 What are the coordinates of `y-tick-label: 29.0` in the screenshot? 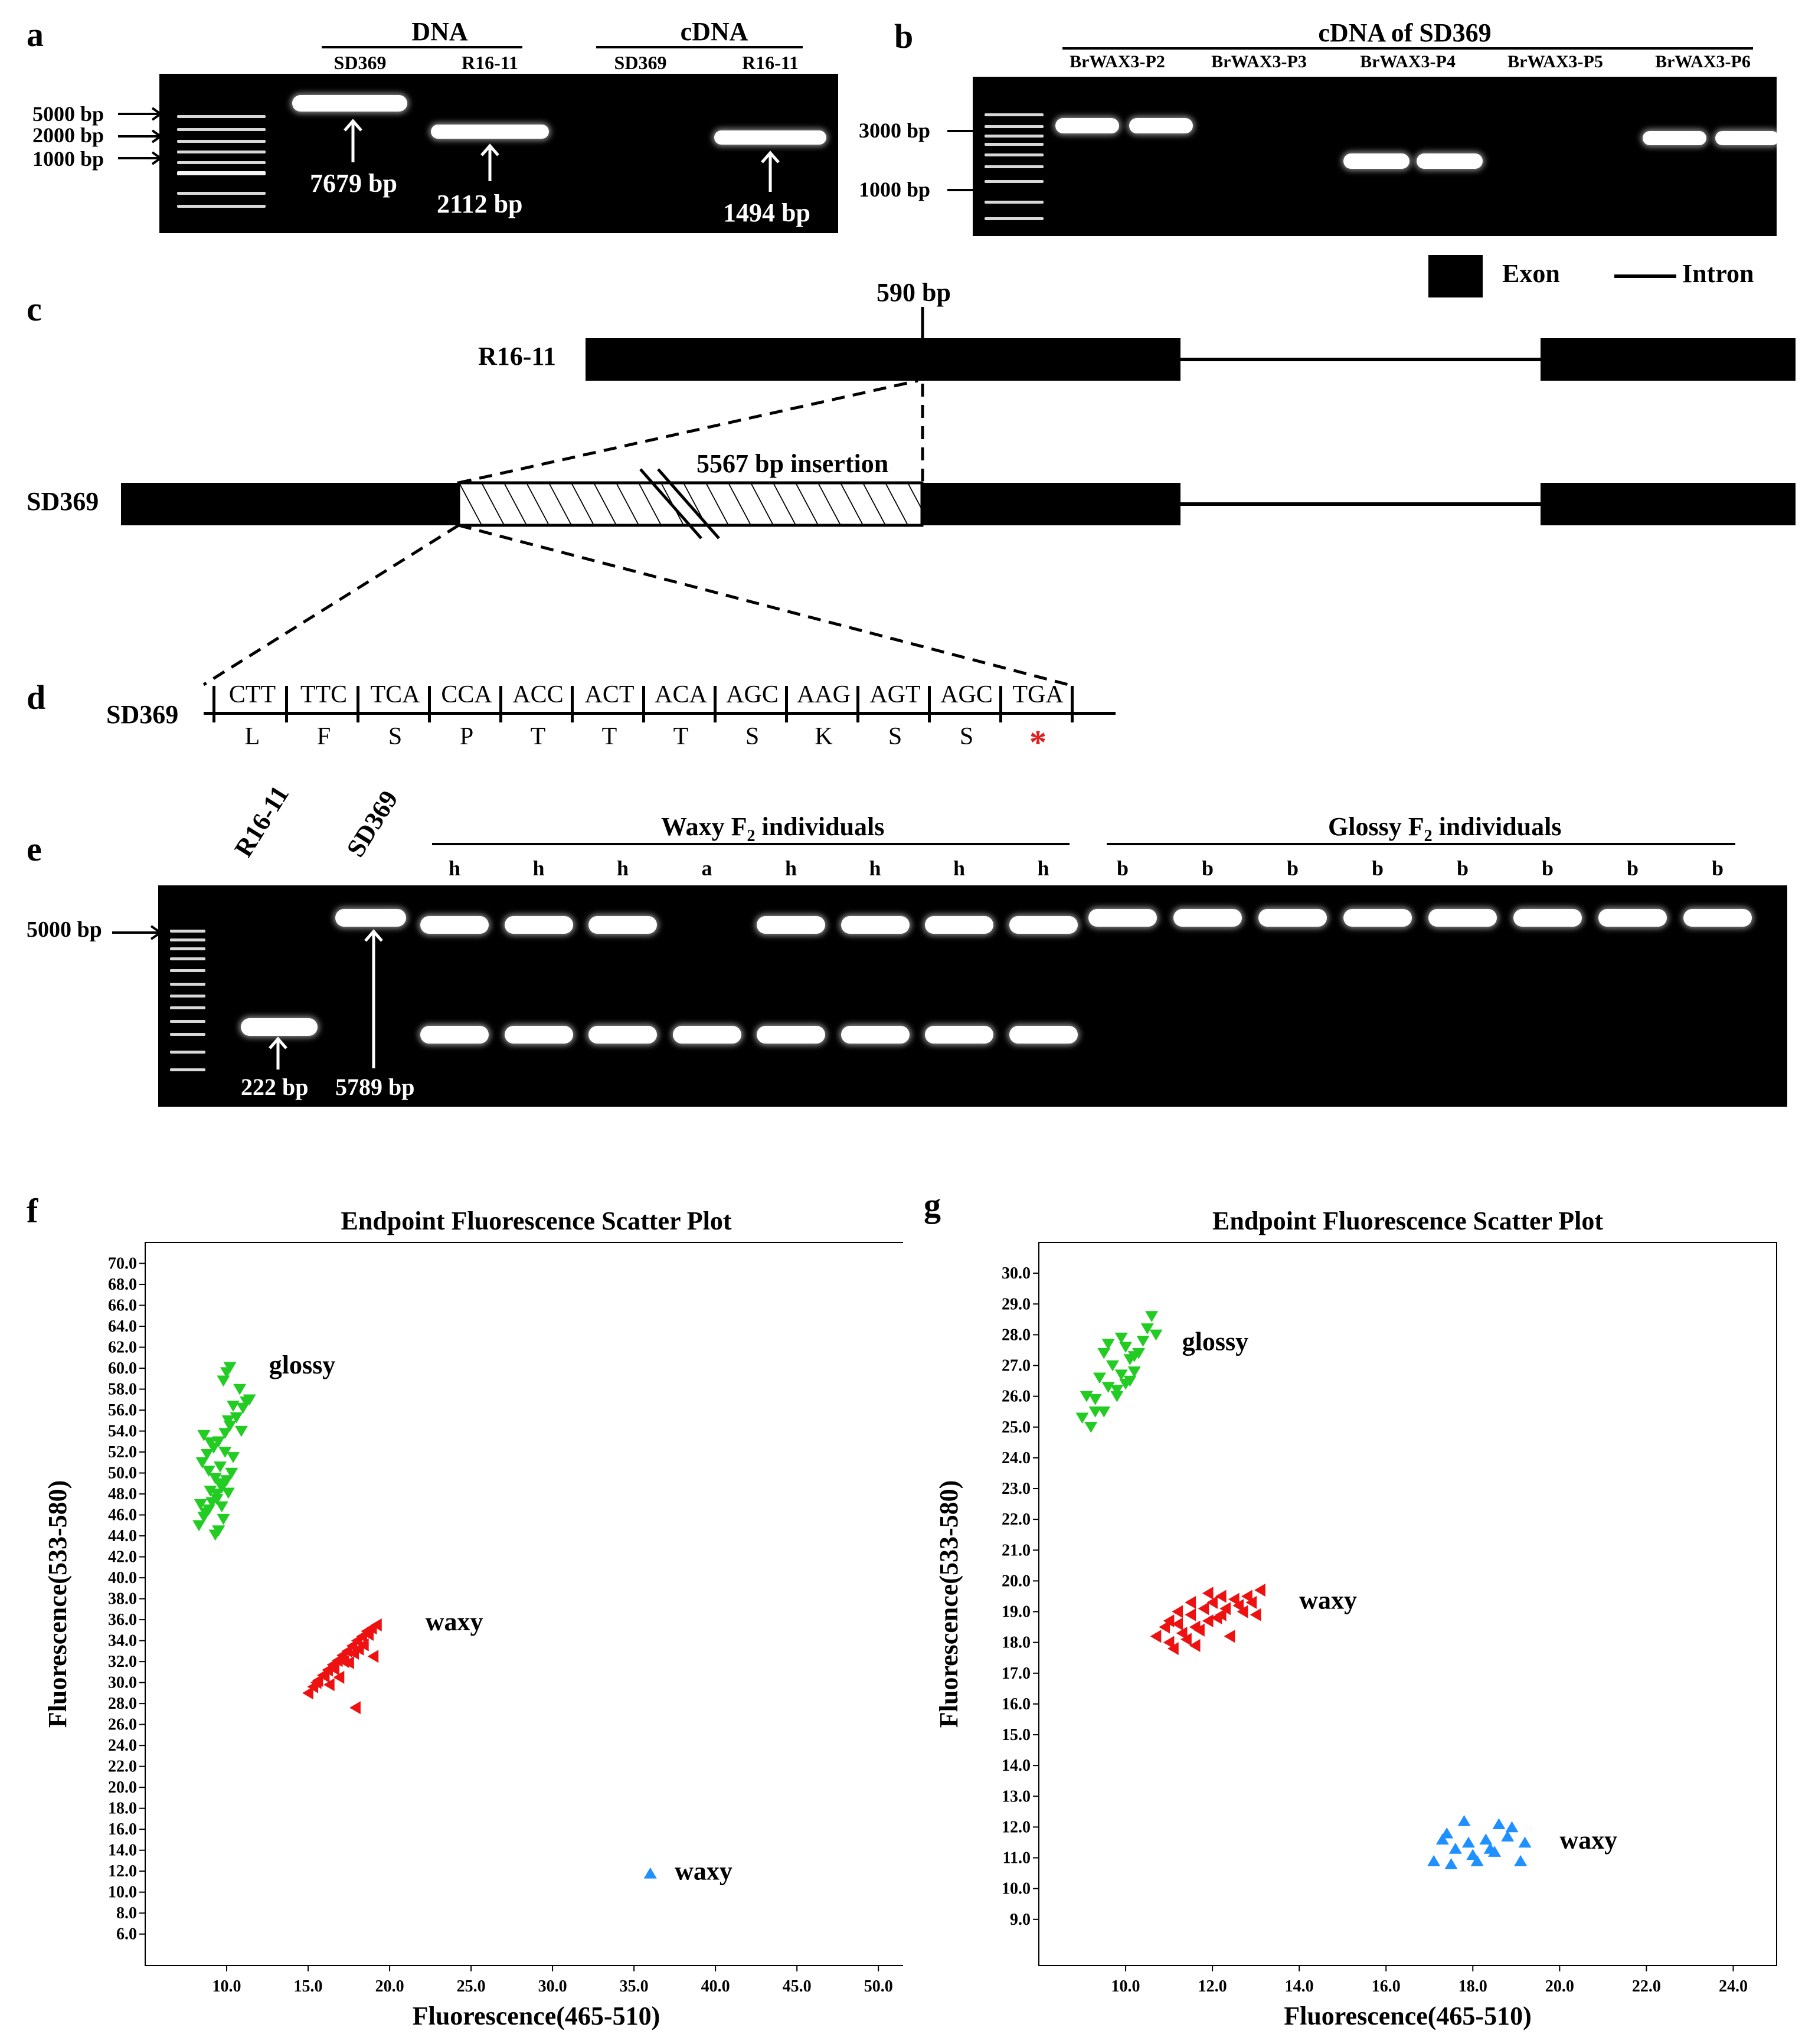 It's located at (1016, 1304).